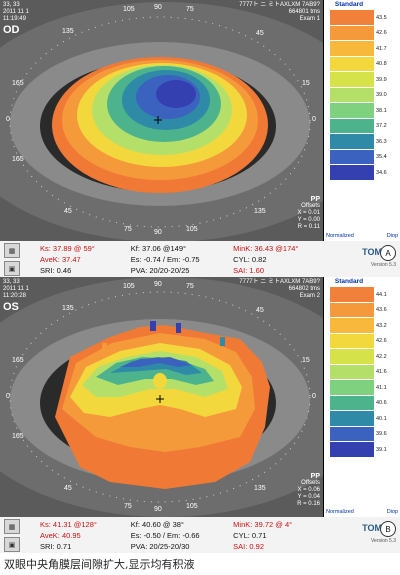 The image size is (400, 575). What do you see at coordinates (310, 483) in the screenshot?
I see `offsets-label: Offsets` at bounding box center [310, 483].